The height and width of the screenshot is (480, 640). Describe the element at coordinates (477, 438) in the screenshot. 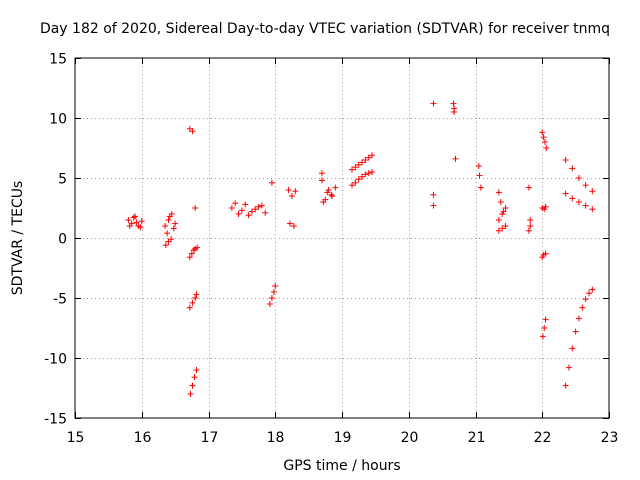

I see `x-tick-label: 21` at that location.